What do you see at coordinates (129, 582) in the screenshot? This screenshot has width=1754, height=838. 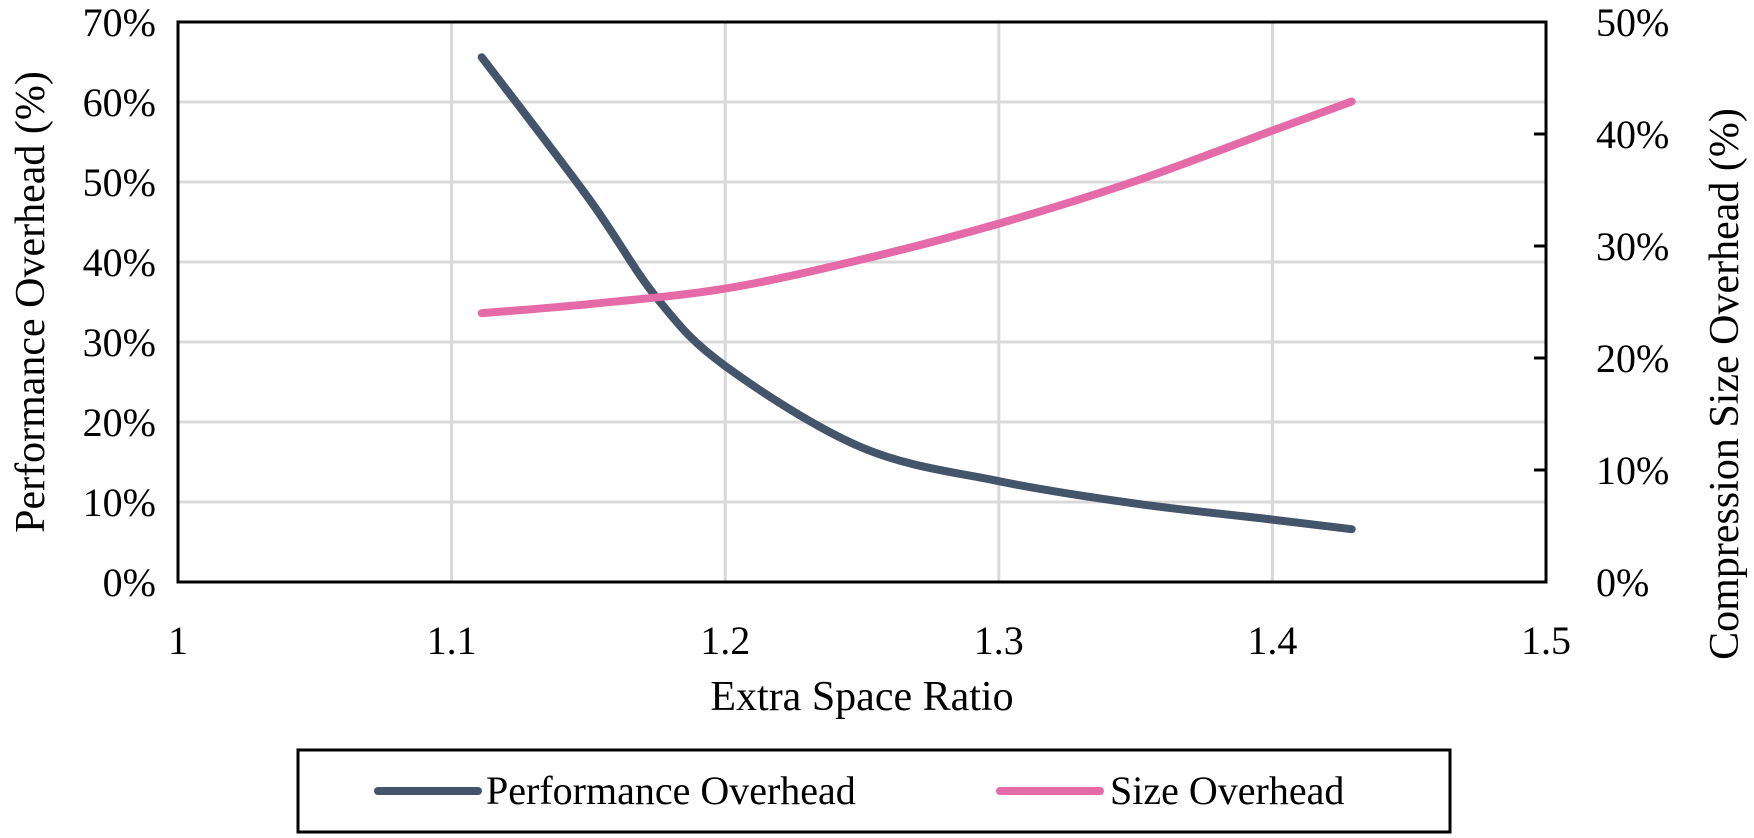 I see `y-tick-label: 0%` at bounding box center [129, 582].